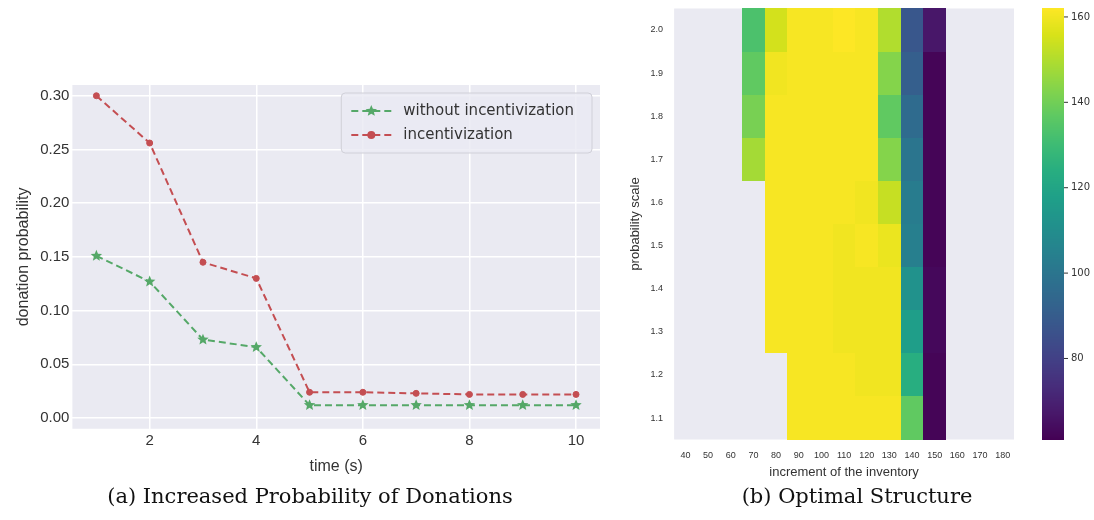 The image size is (1094, 520). Describe the element at coordinates (798, 455) in the screenshot. I see `x-tick-label: 90` at that location.